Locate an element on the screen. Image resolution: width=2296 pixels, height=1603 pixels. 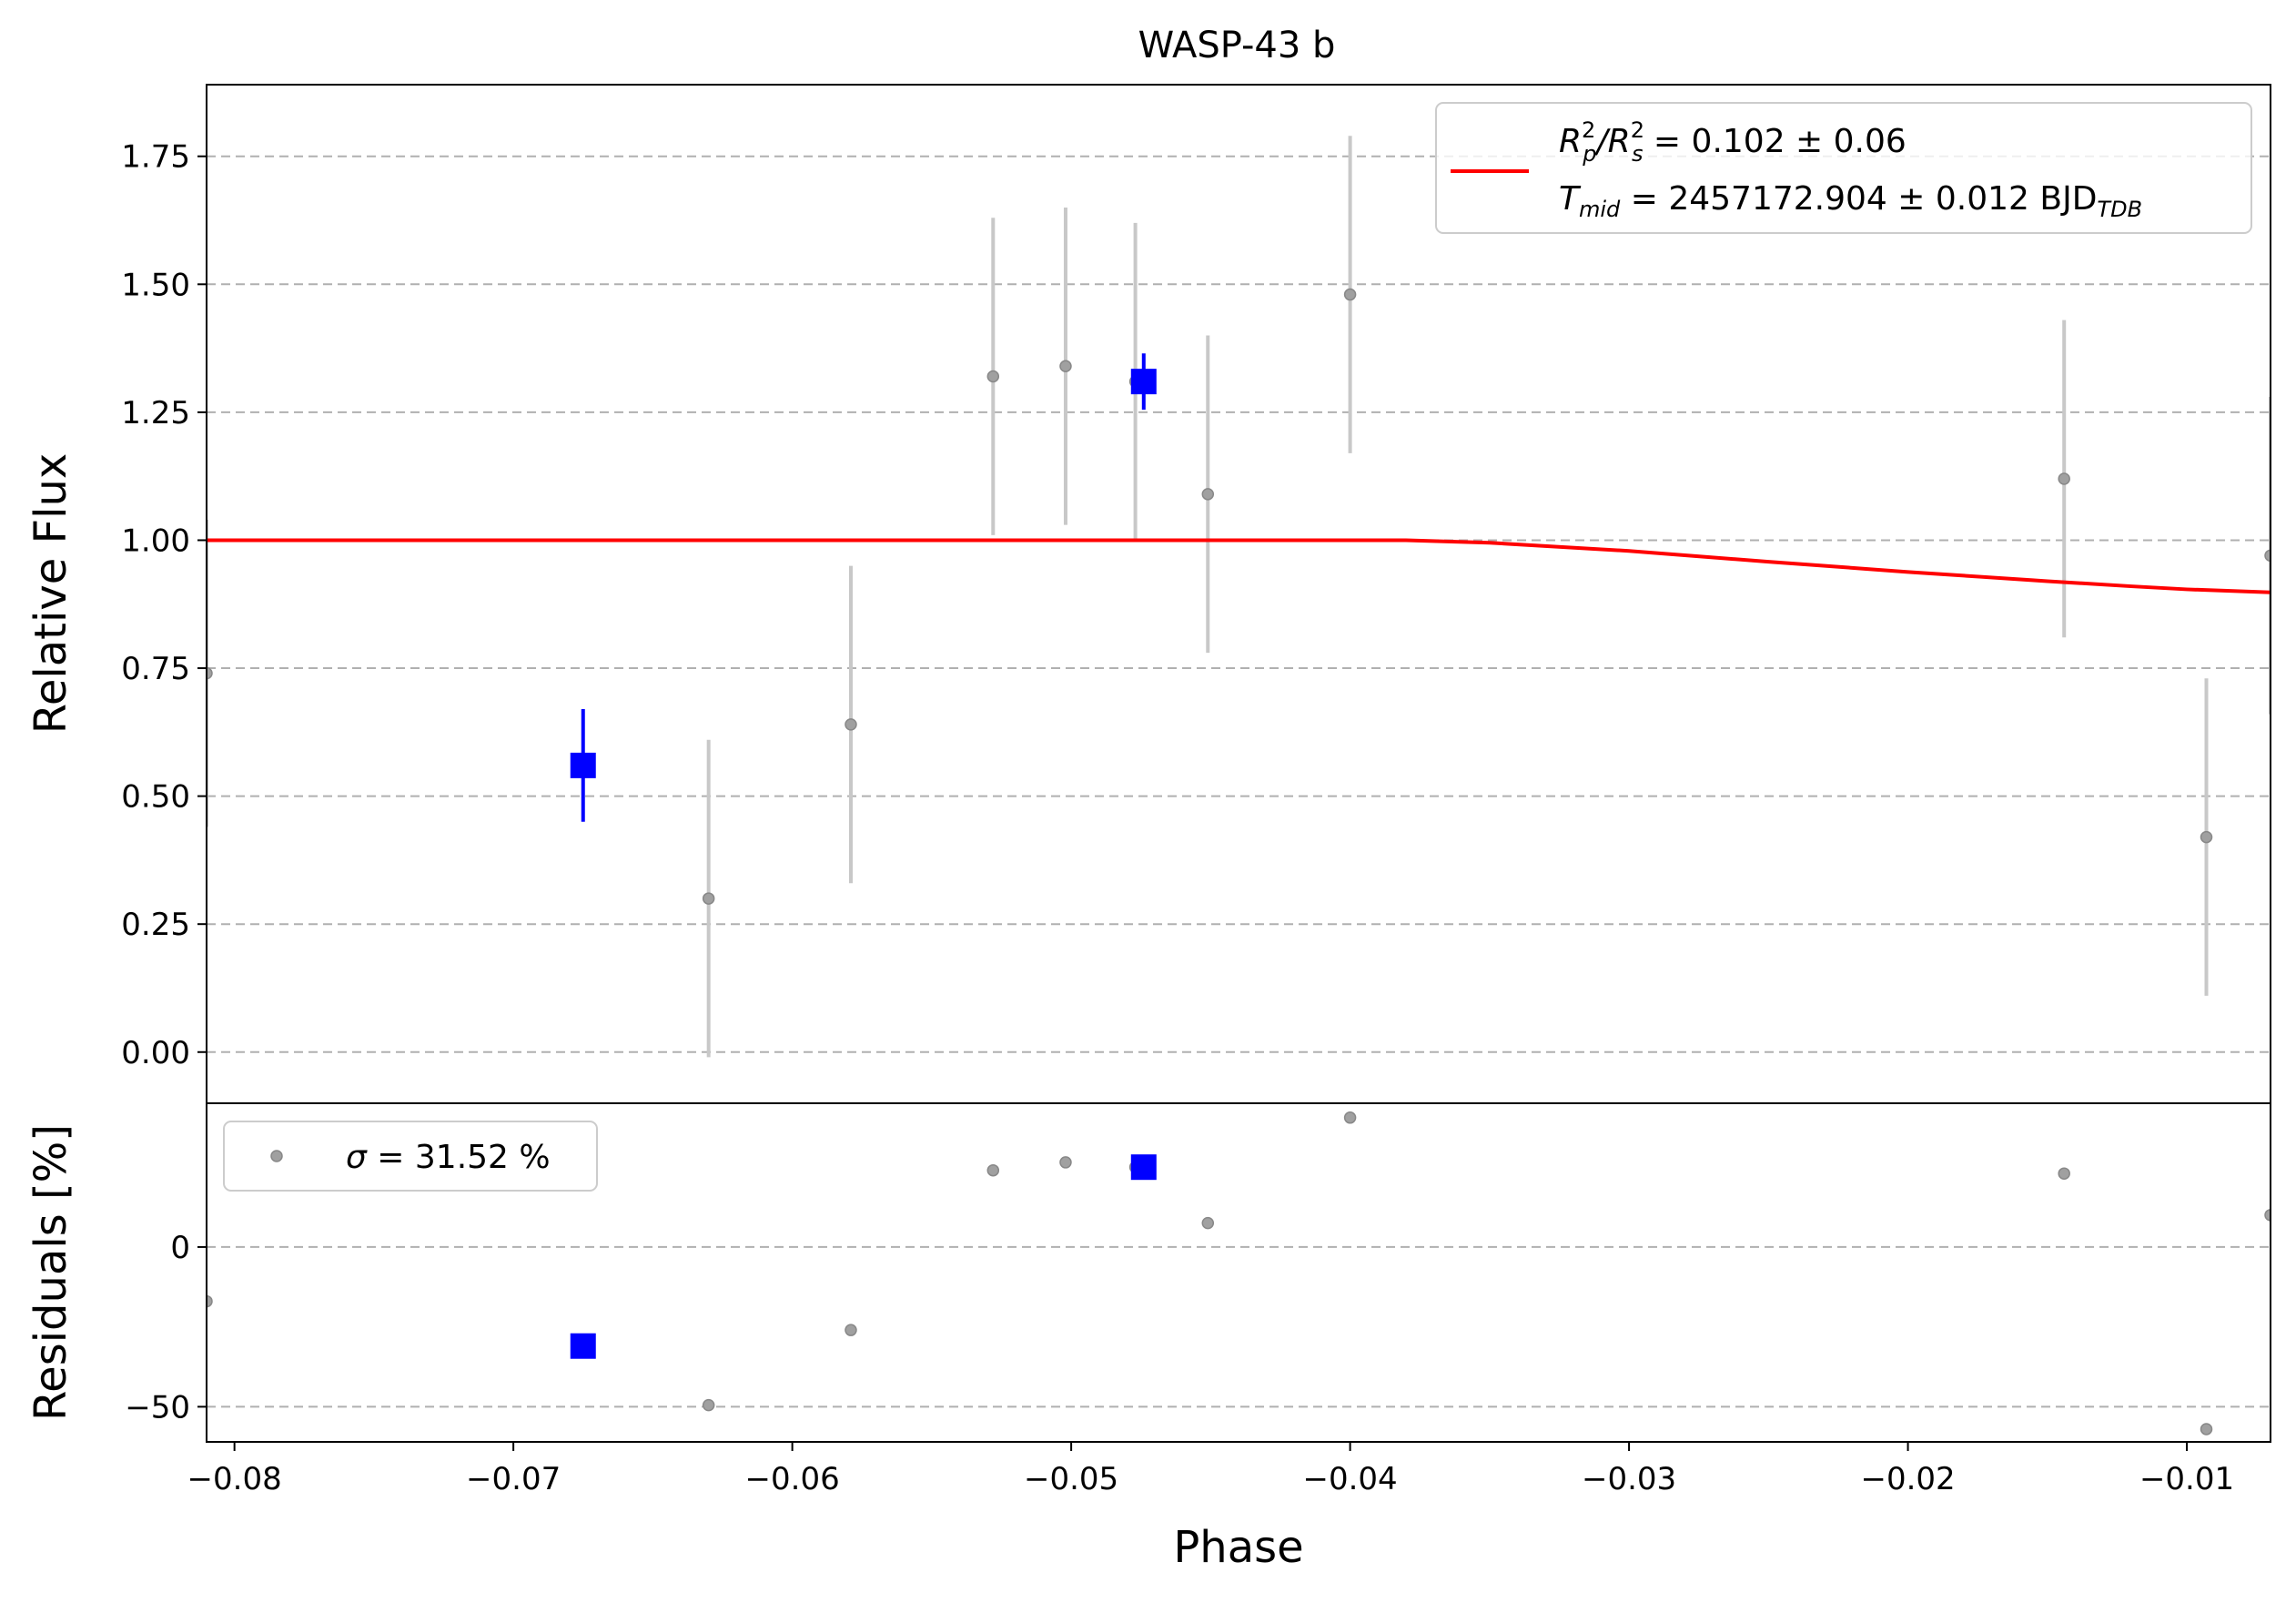
chart-title: WASP-43 b is located at coordinates (1237, 45).